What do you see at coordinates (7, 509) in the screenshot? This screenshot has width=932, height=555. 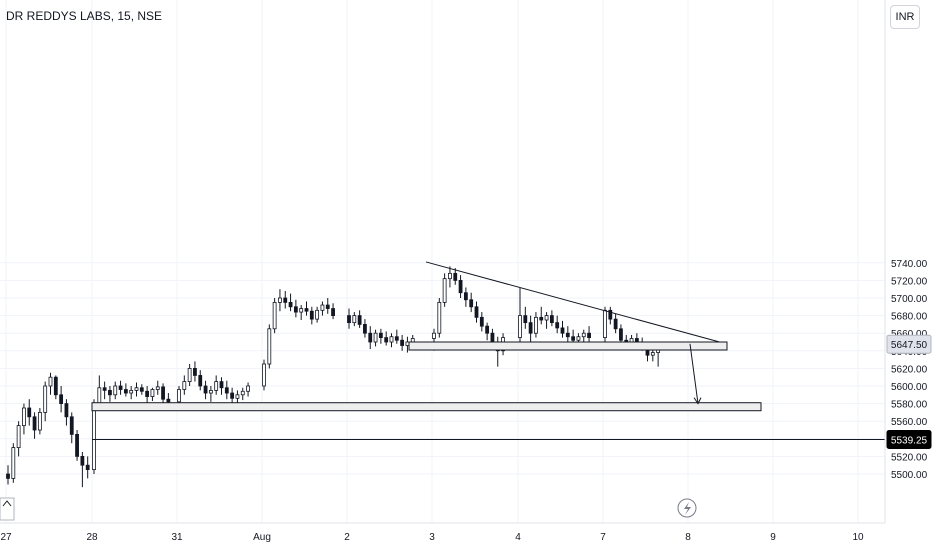 I see `scroll-home-icon` at bounding box center [7, 509].